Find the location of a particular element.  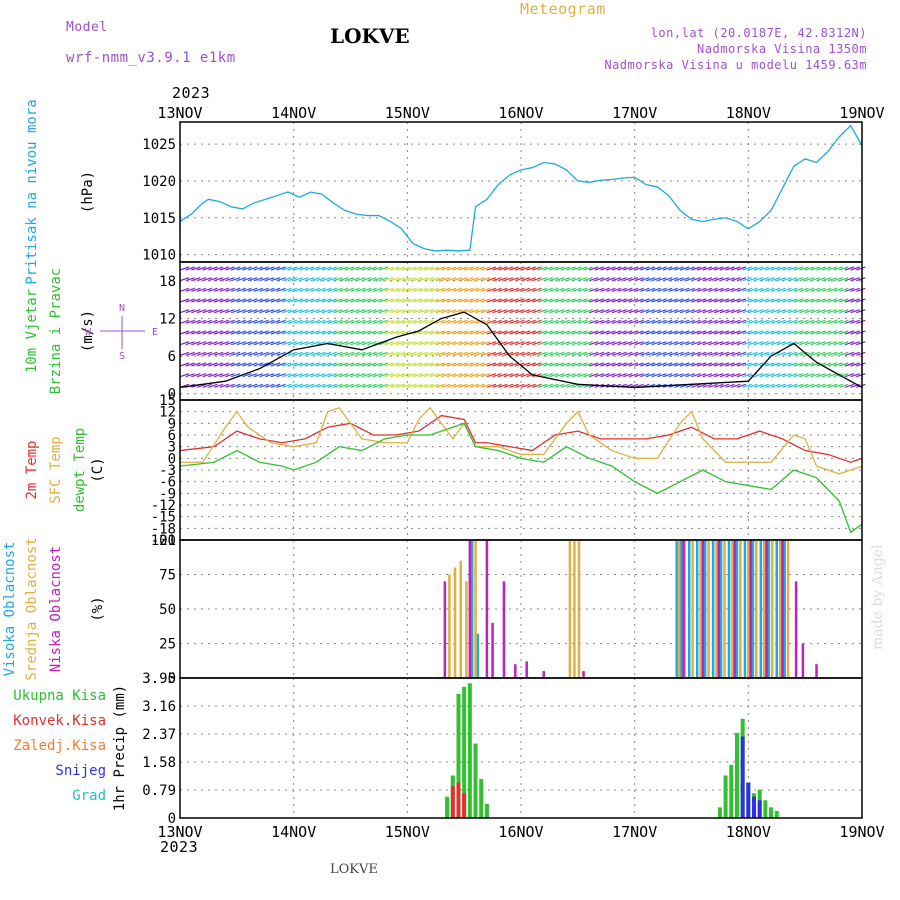

panel-frame is located at coordinates (521, 331).